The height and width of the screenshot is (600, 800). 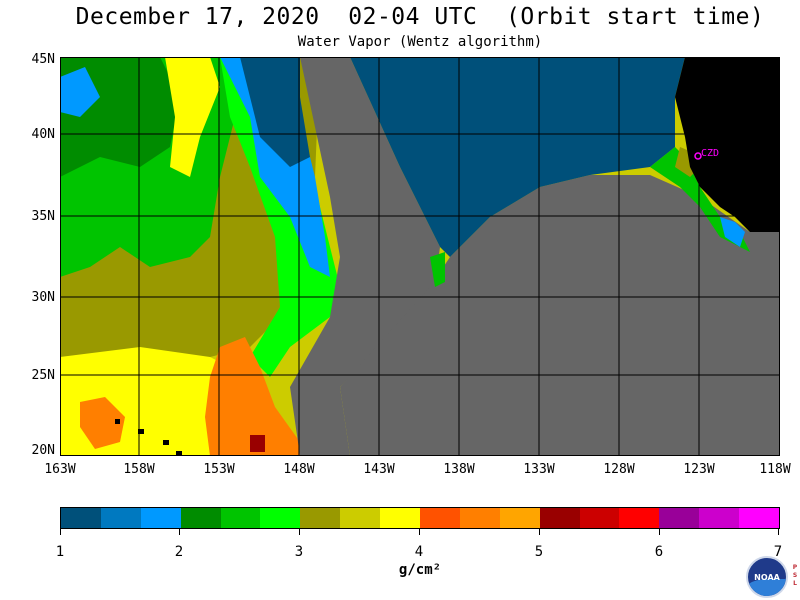 What do you see at coordinates (420, 42) in the screenshot?
I see `map-subtitle: Water Vapor (Wentz algorithm)` at bounding box center [420, 42].